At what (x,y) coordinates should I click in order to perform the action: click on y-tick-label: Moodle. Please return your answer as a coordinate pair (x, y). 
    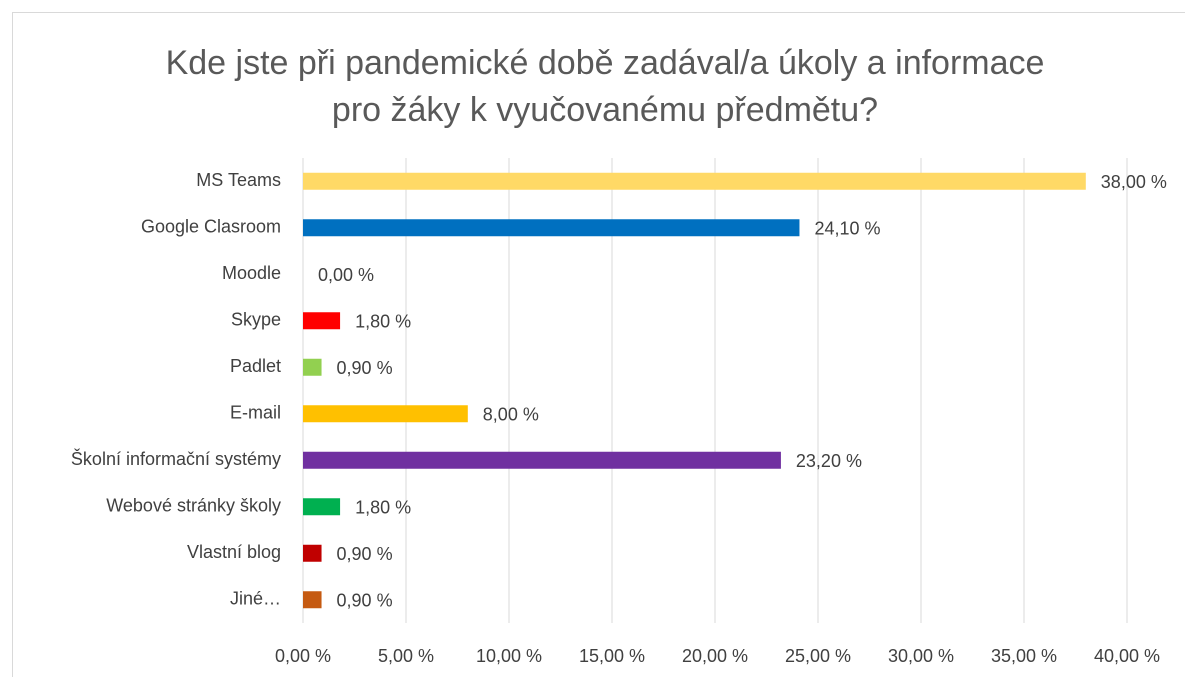
    Looking at the image, I should click on (251, 273).